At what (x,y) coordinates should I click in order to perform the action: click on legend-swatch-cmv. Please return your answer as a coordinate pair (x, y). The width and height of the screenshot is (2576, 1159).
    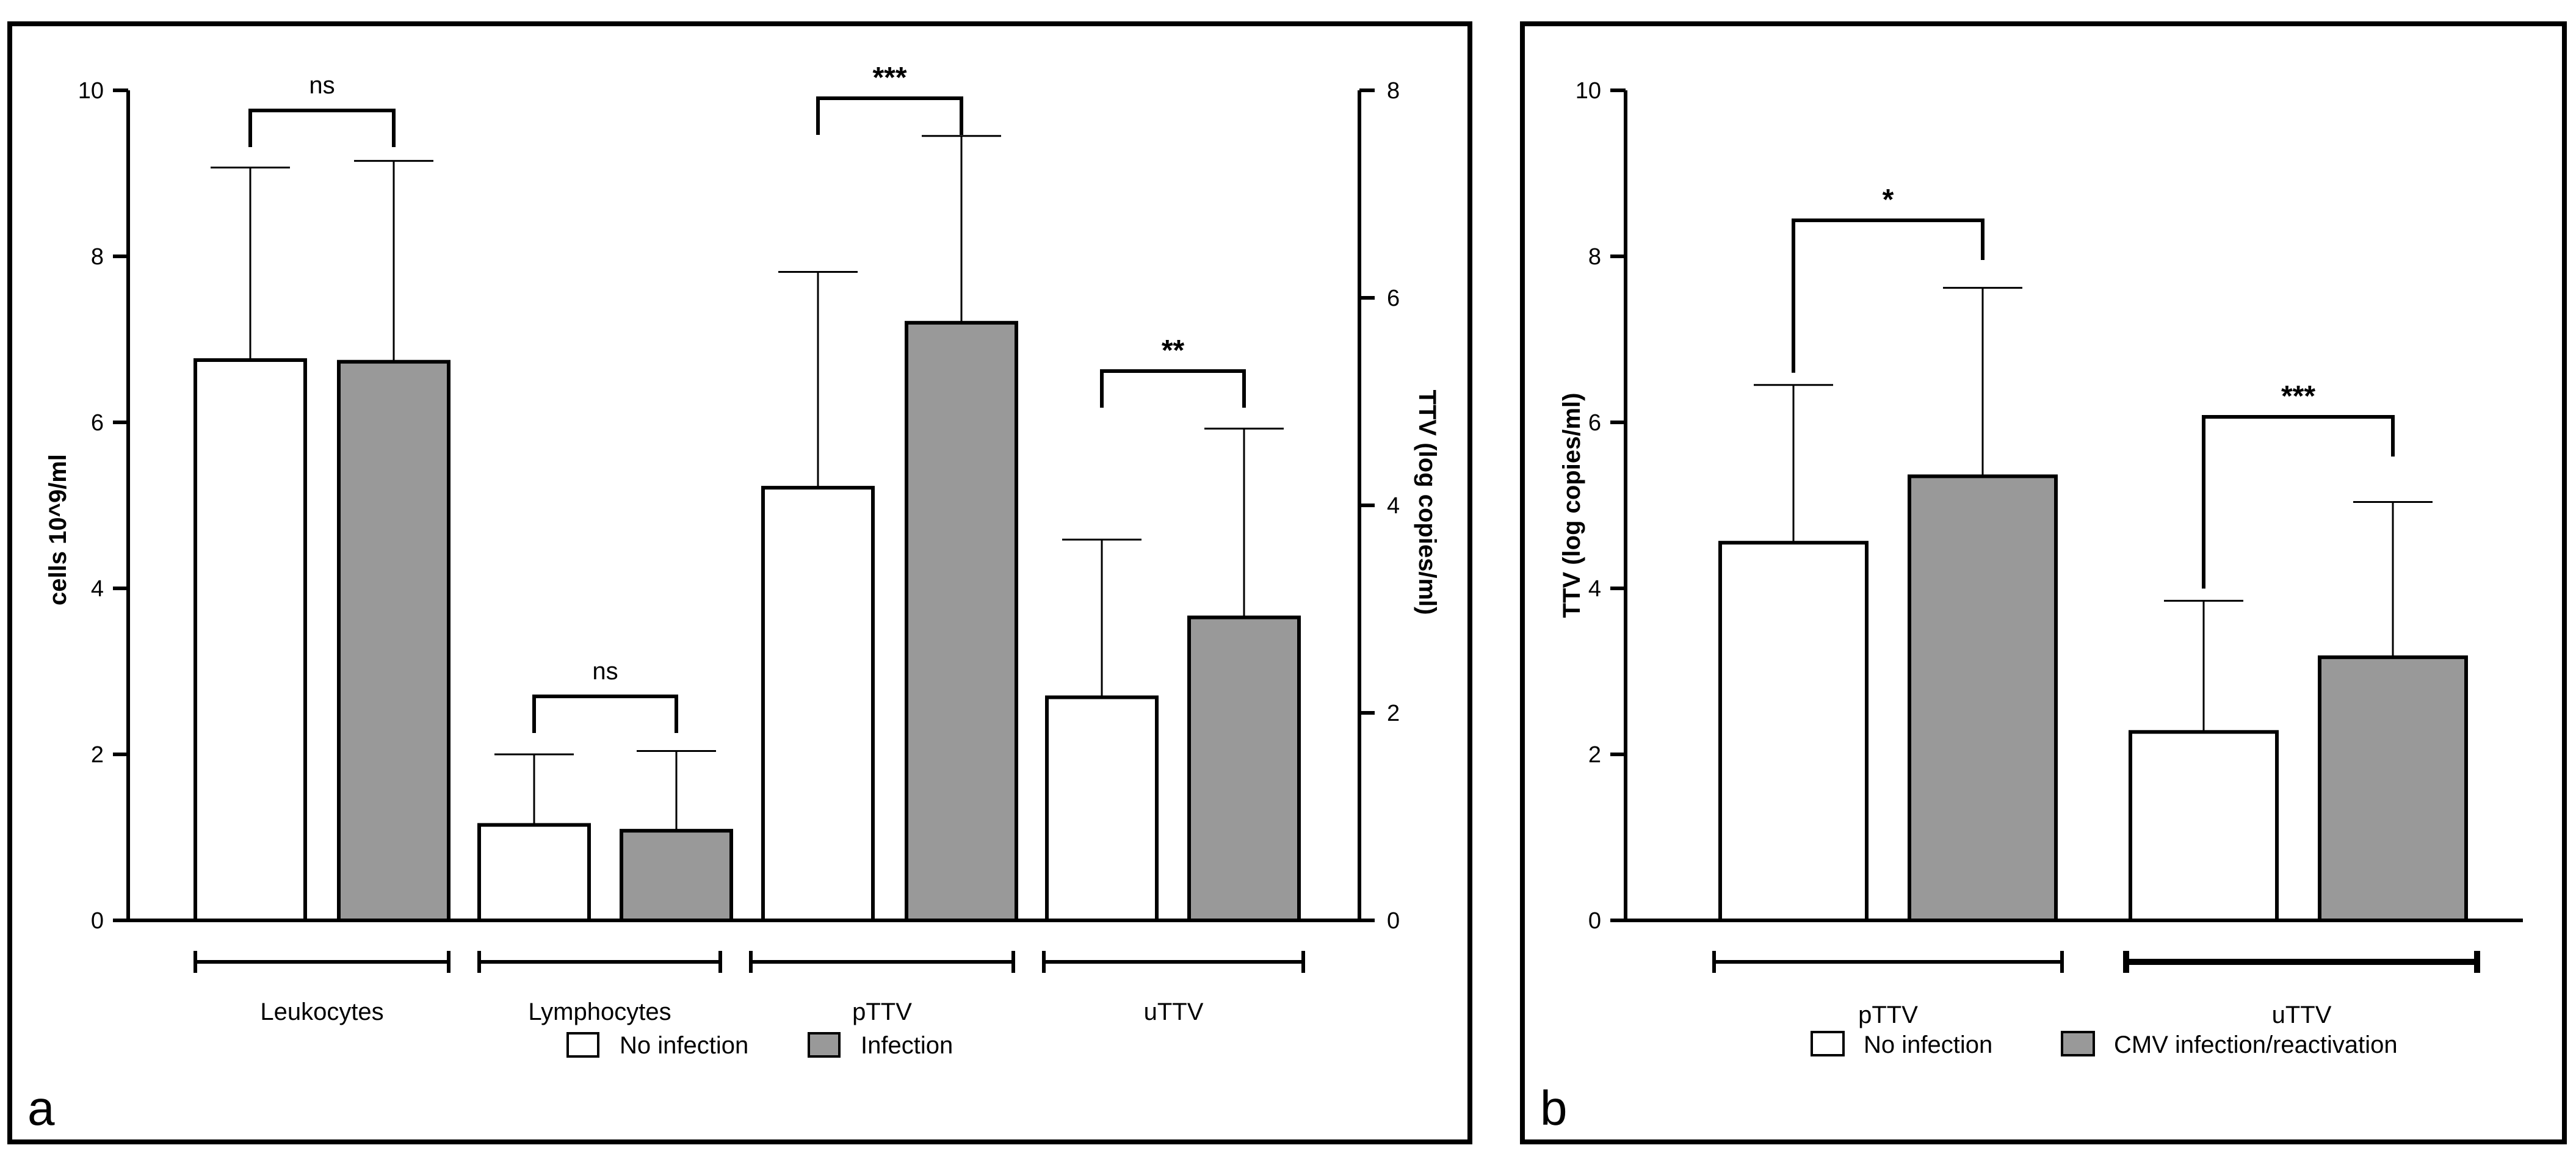
    Looking at the image, I should click on (2078, 1043).